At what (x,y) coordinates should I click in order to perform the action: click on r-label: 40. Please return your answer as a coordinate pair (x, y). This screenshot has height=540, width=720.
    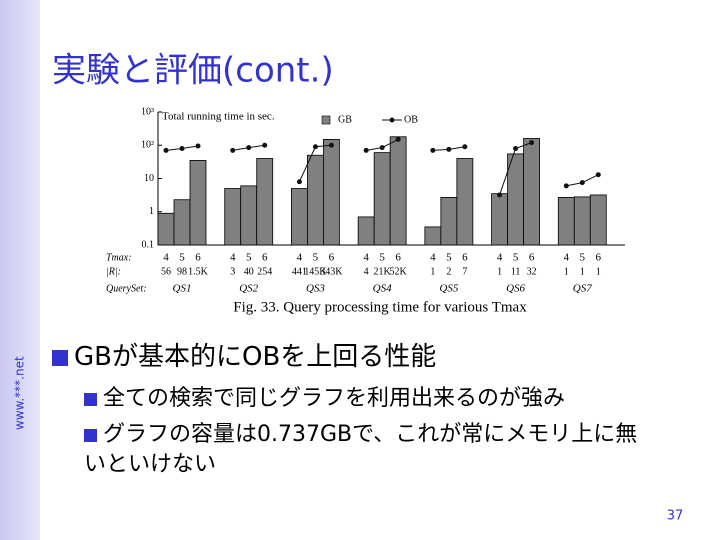
    Looking at the image, I should click on (249, 271).